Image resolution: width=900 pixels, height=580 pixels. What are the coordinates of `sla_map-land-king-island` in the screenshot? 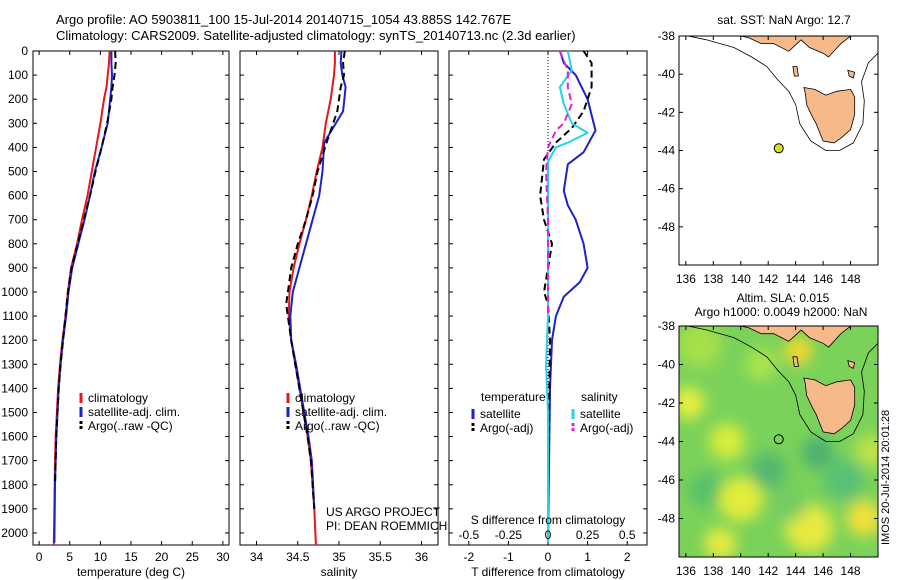 It's located at (795, 361).